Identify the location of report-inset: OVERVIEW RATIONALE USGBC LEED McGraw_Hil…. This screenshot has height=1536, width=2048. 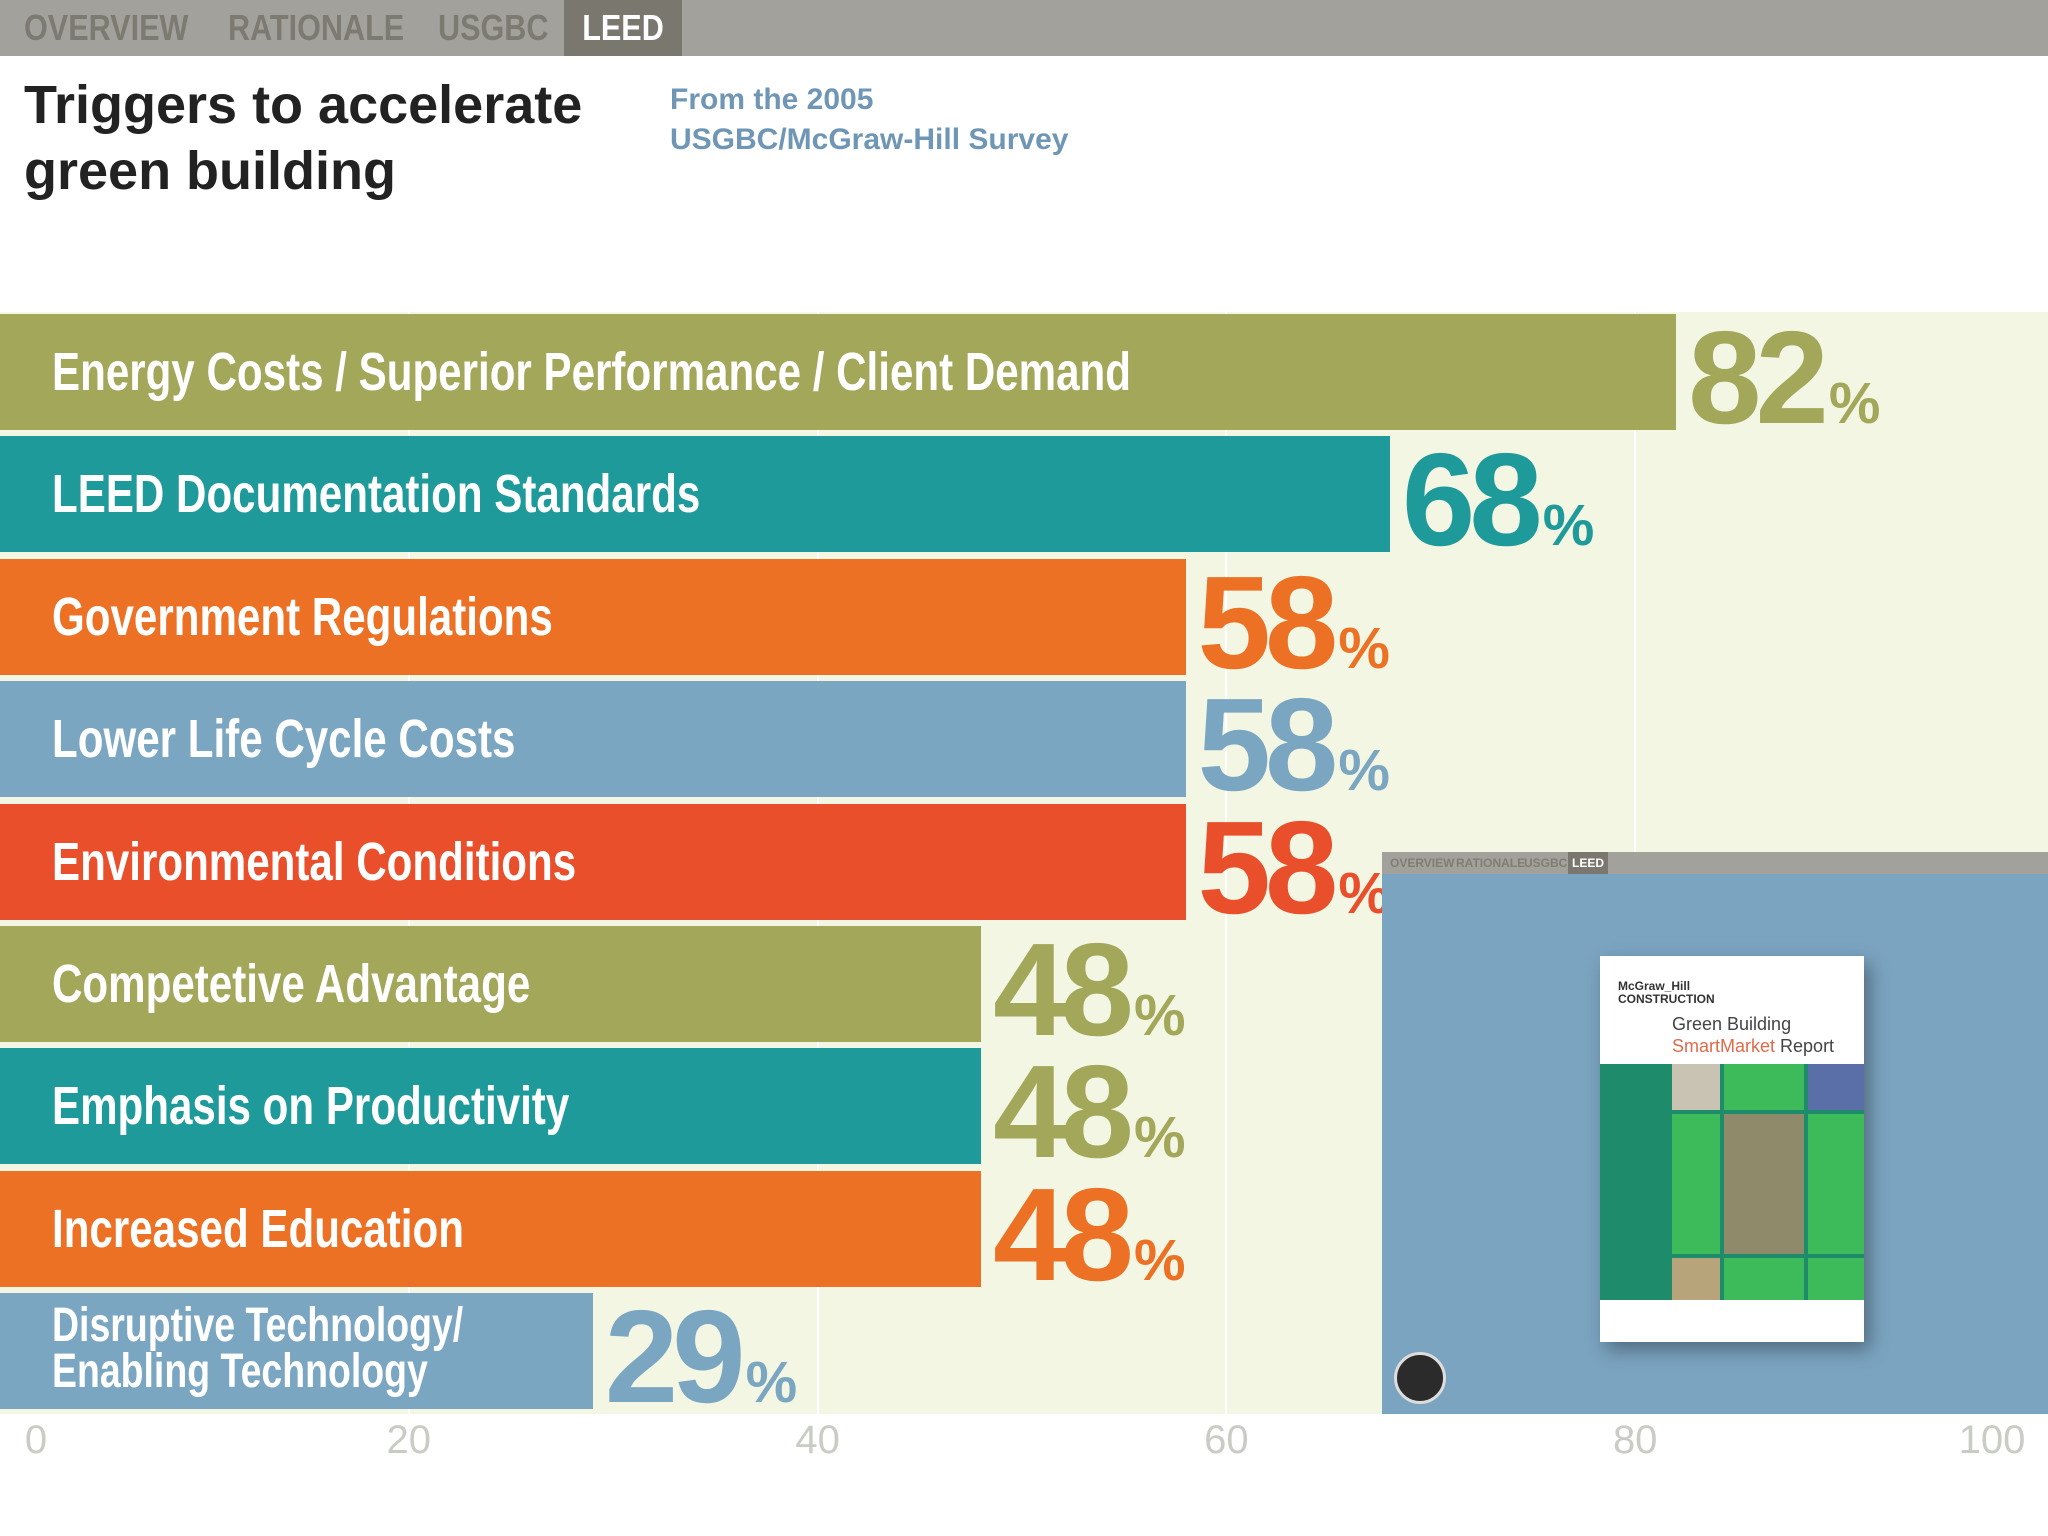
(1715, 1133).